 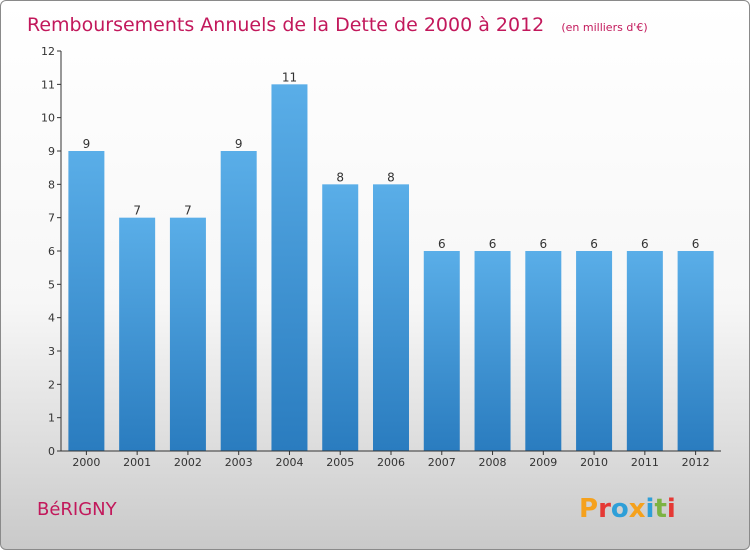 What do you see at coordinates (543, 351) in the screenshot?
I see `bar-2009` at bounding box center [543, 351].